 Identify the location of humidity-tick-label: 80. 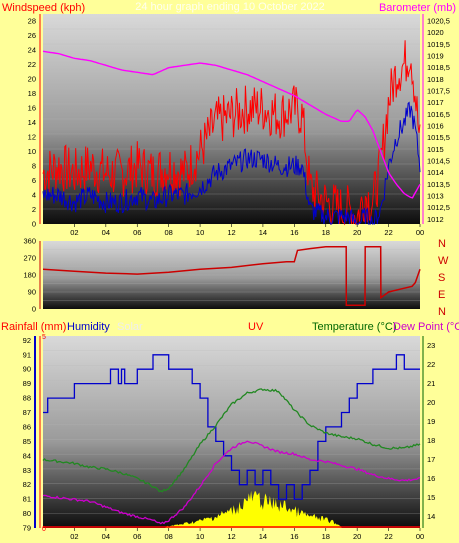
(27, 513).